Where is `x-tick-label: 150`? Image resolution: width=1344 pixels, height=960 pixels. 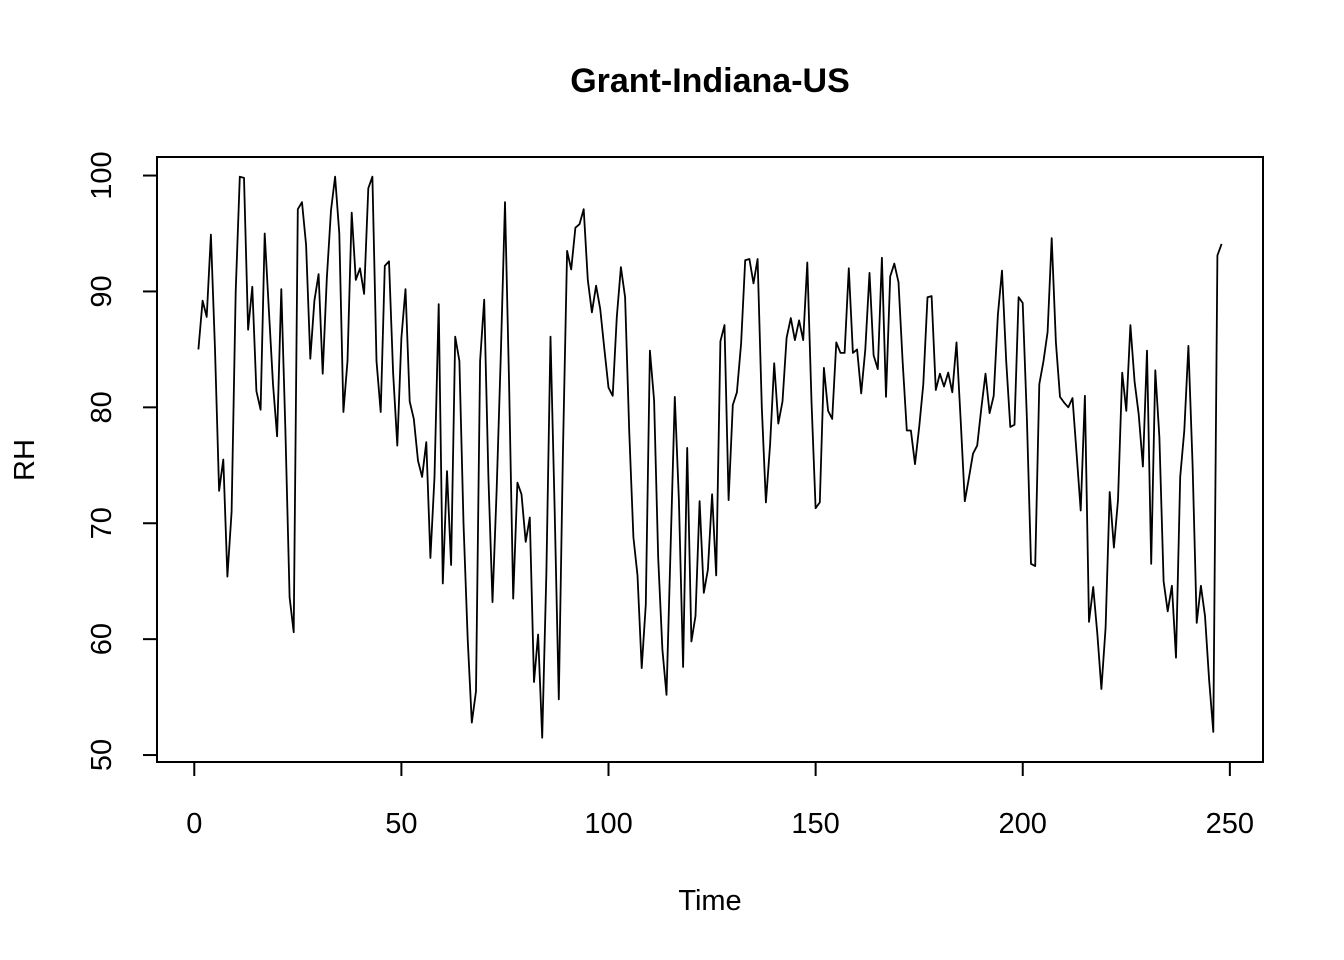 x-tick-label: 150 is located at coordinates (815, 824).